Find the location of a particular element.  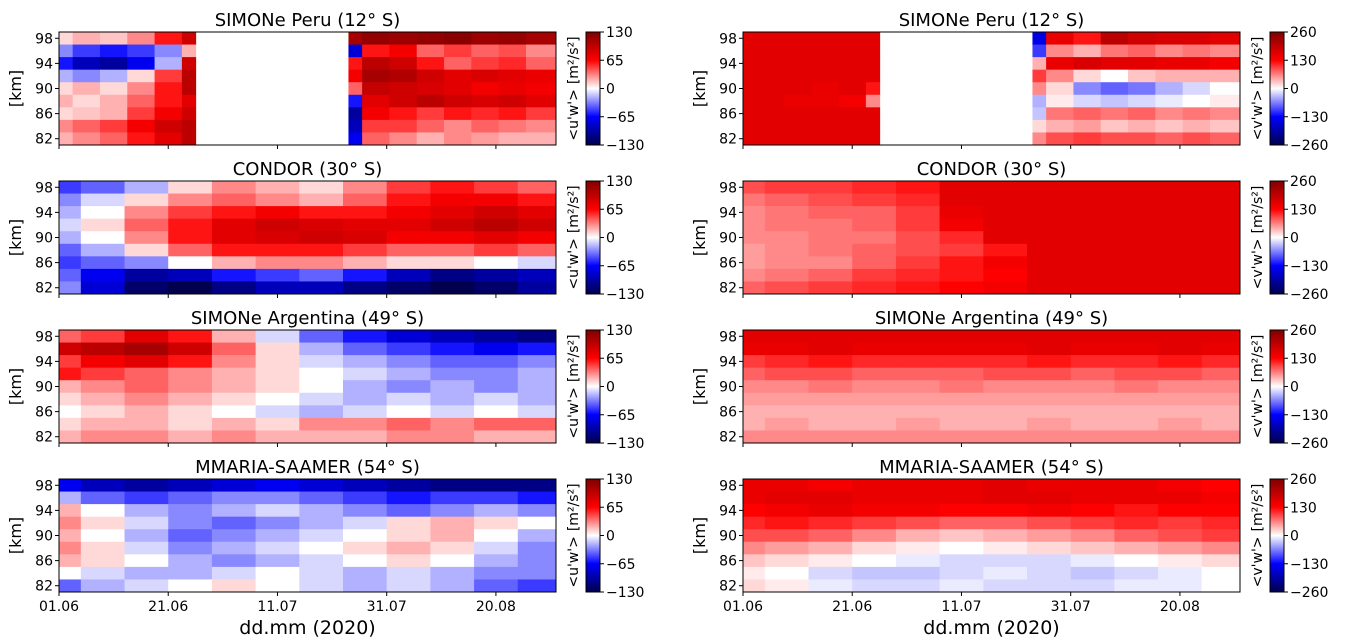

colorbar-tick-label: 260 is located at coordinates (1303, 480).